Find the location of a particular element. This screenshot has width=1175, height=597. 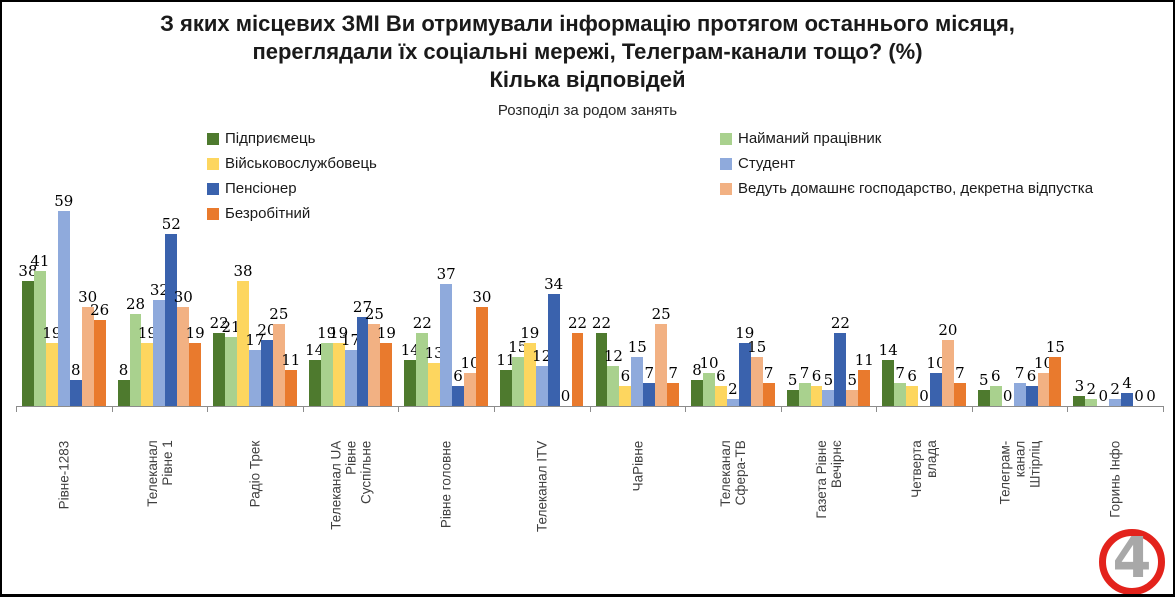

legend-item-left-1: Військовослужбовець is located at coordinates (292, 163).